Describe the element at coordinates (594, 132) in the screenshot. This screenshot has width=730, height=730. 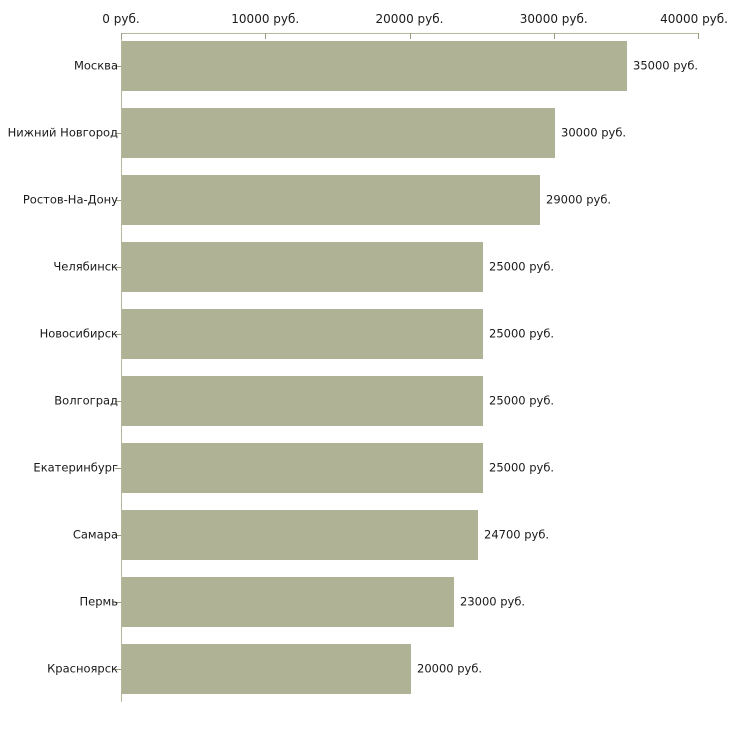
I see `bar-value-label: 30000 руб.` at that location.